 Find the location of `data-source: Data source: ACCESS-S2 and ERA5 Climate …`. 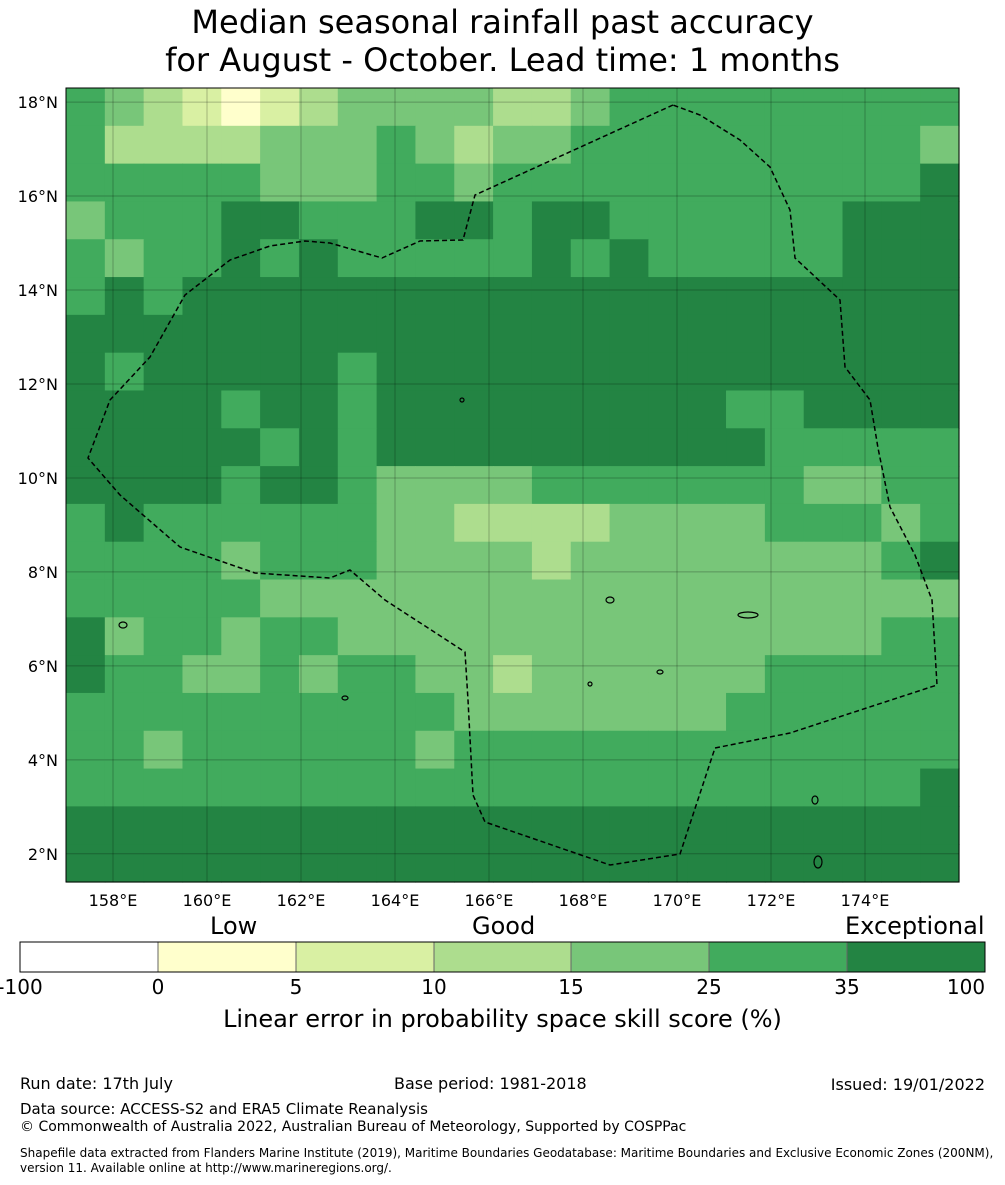

data-source: Data source: ACCESS-S2 and ERA5 Climate … is located at coordinates (224, 1109).